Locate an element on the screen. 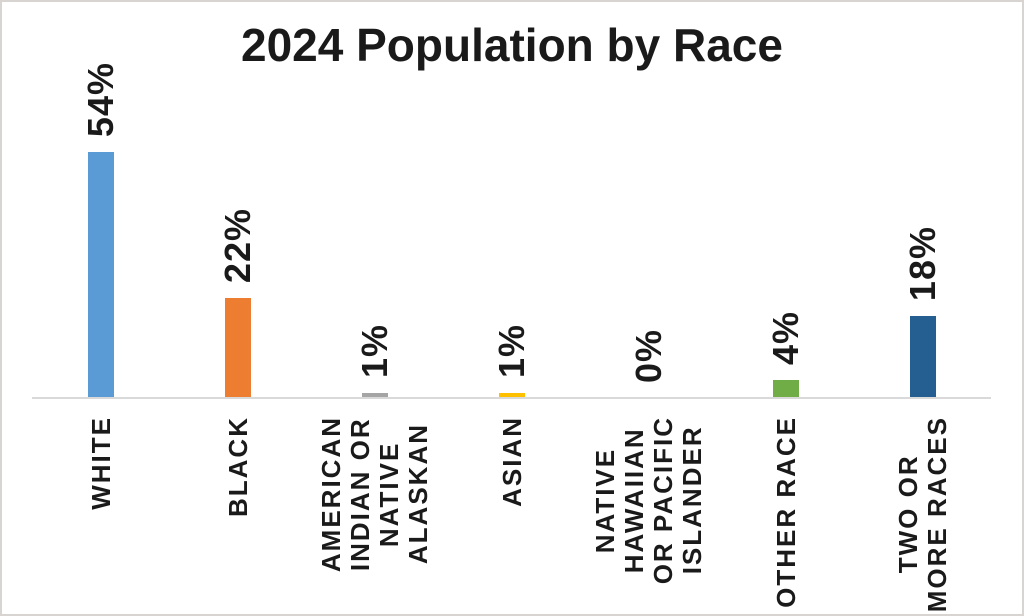 This screenshot has width=1024, height=616. data-label-4: 0% is located at coordinates (648, 355).